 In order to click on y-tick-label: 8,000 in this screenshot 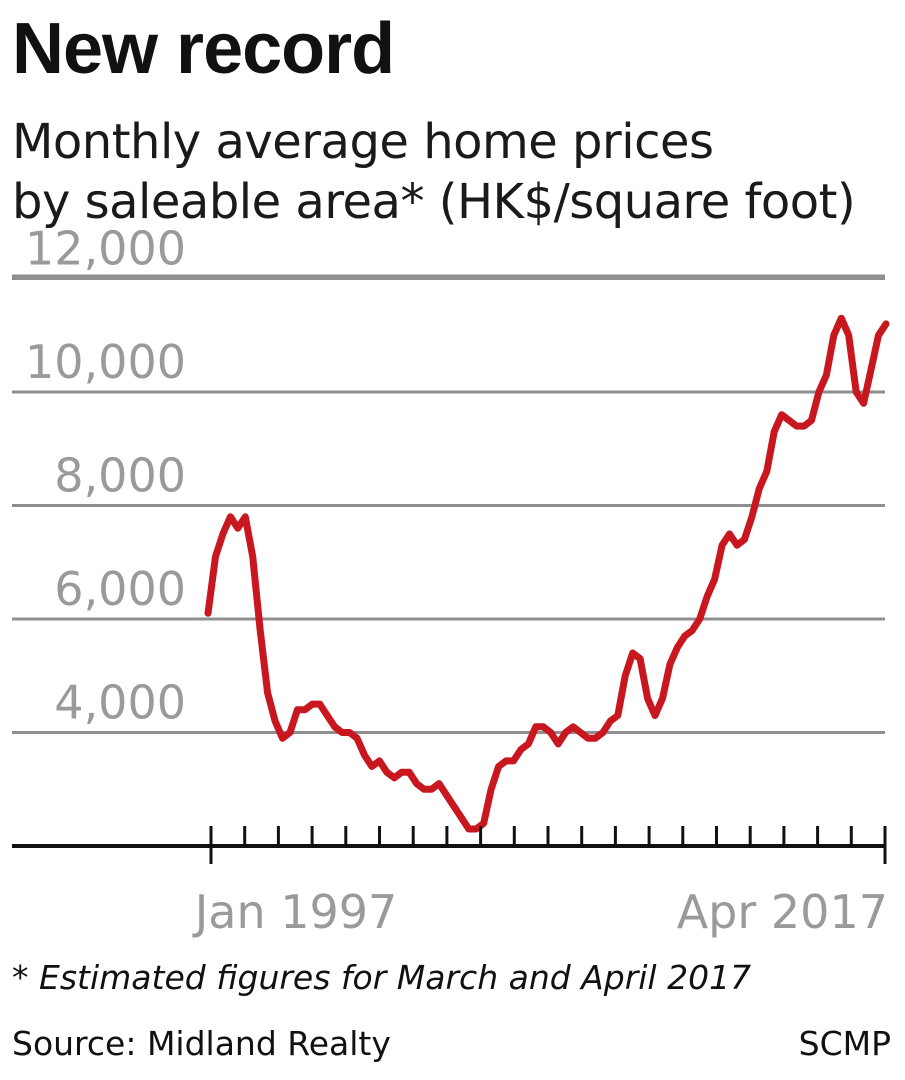, I will do `click(120, 476)`.